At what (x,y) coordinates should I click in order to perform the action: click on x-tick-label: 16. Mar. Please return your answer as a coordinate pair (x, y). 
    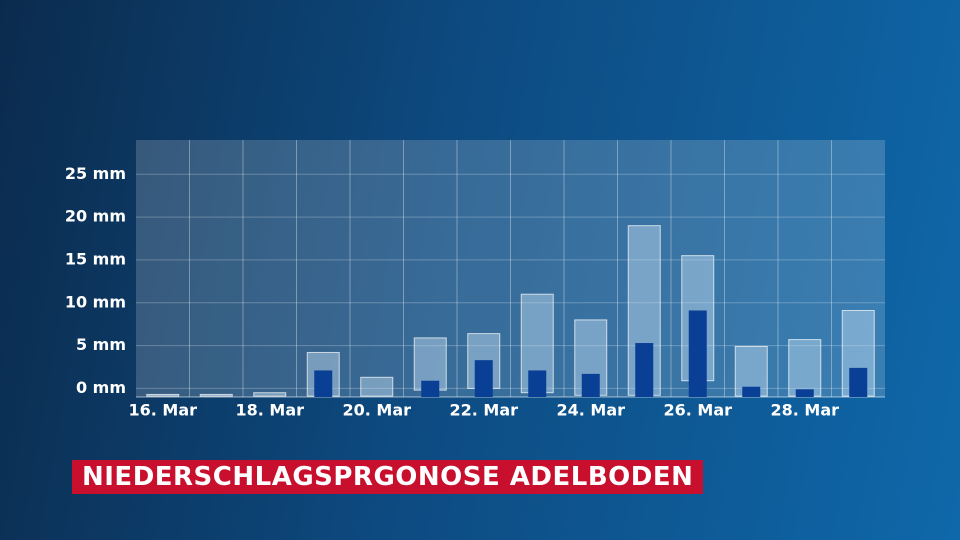
    Looking at the image, I should click on (162, 410).